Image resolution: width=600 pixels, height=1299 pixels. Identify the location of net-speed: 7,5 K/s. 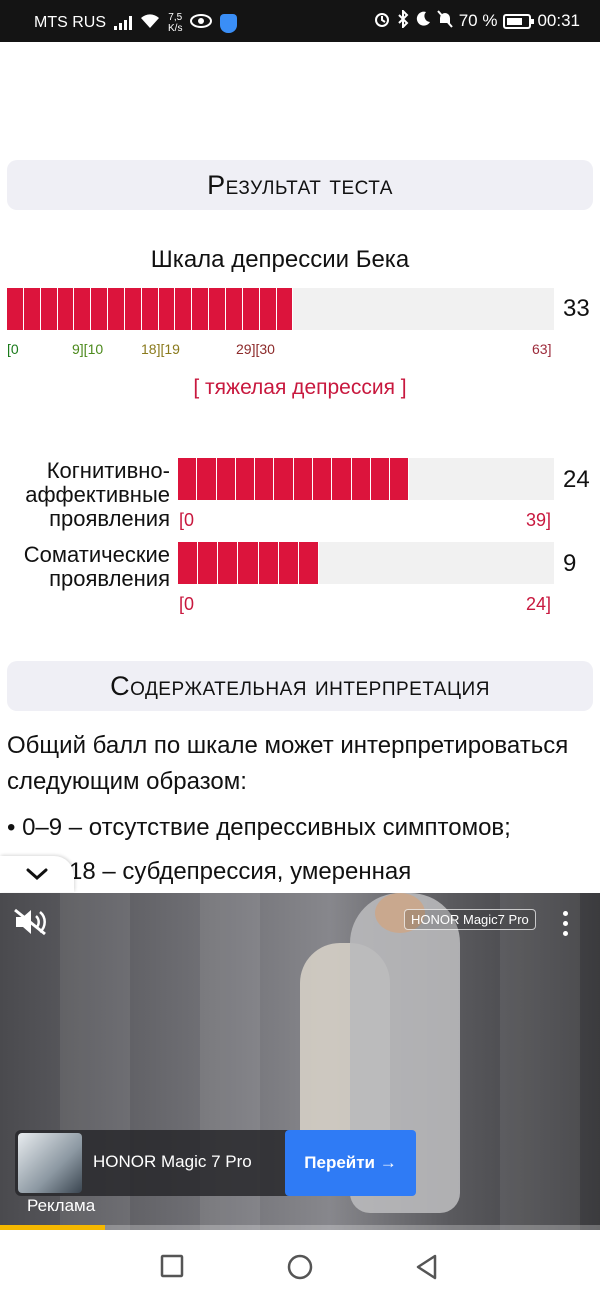
(175, 23).